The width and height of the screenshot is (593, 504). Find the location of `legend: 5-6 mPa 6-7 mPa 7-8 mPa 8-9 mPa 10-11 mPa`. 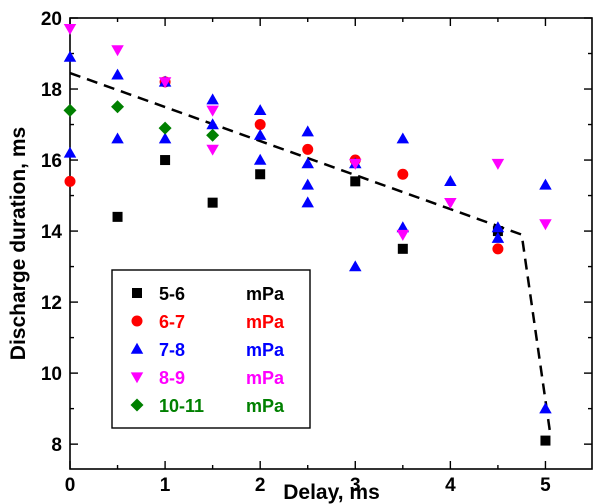

legend: 5-6 mPa 6-7 mPa 7-8 mPa 8-9 mPa 10-11 mPa is located at coordinates (211, 349).